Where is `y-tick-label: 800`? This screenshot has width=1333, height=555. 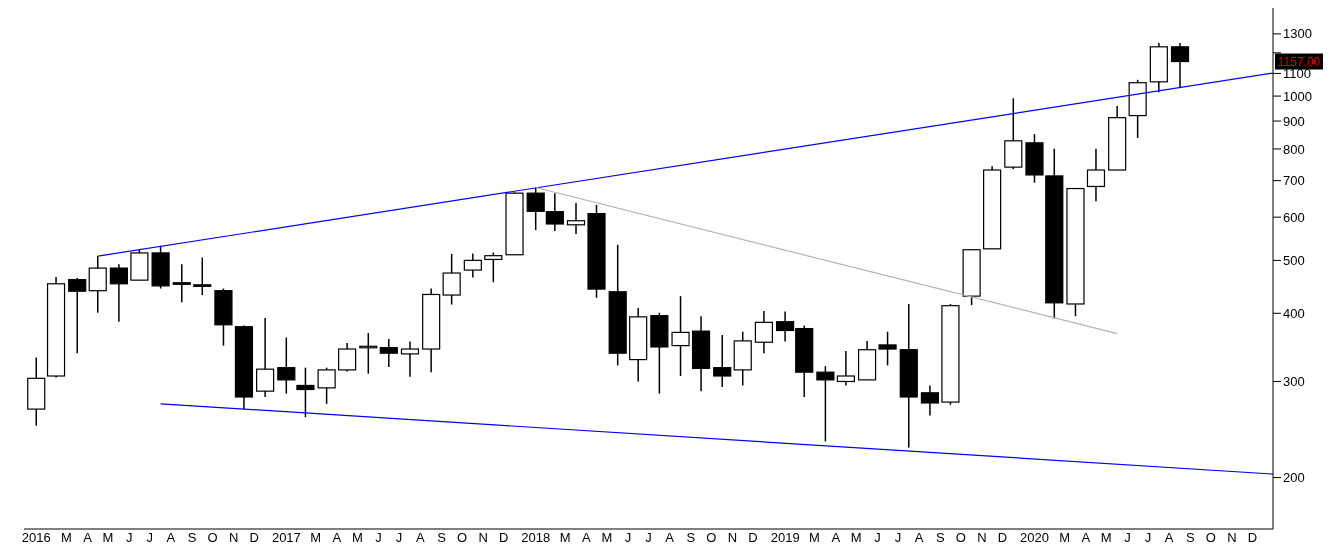 y-tick-label: 800 is located at coordinates (1294, 149).